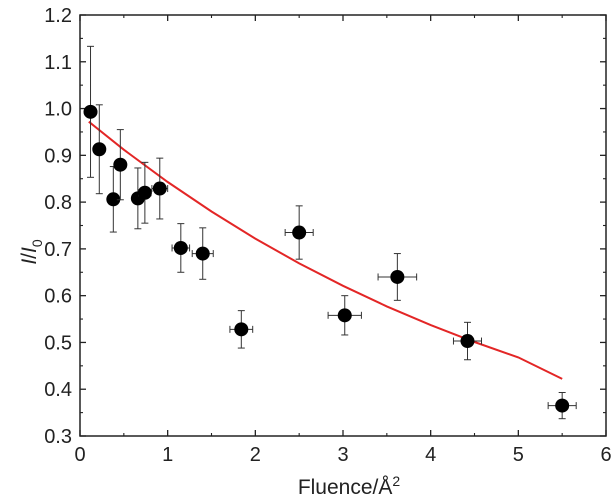 The width and height of the screenshot is (616, 501). What do you see at coordinates (58, 63) in the screenshot?
I see `y-tick-label: 1.1` at bounding box center [58, 63].